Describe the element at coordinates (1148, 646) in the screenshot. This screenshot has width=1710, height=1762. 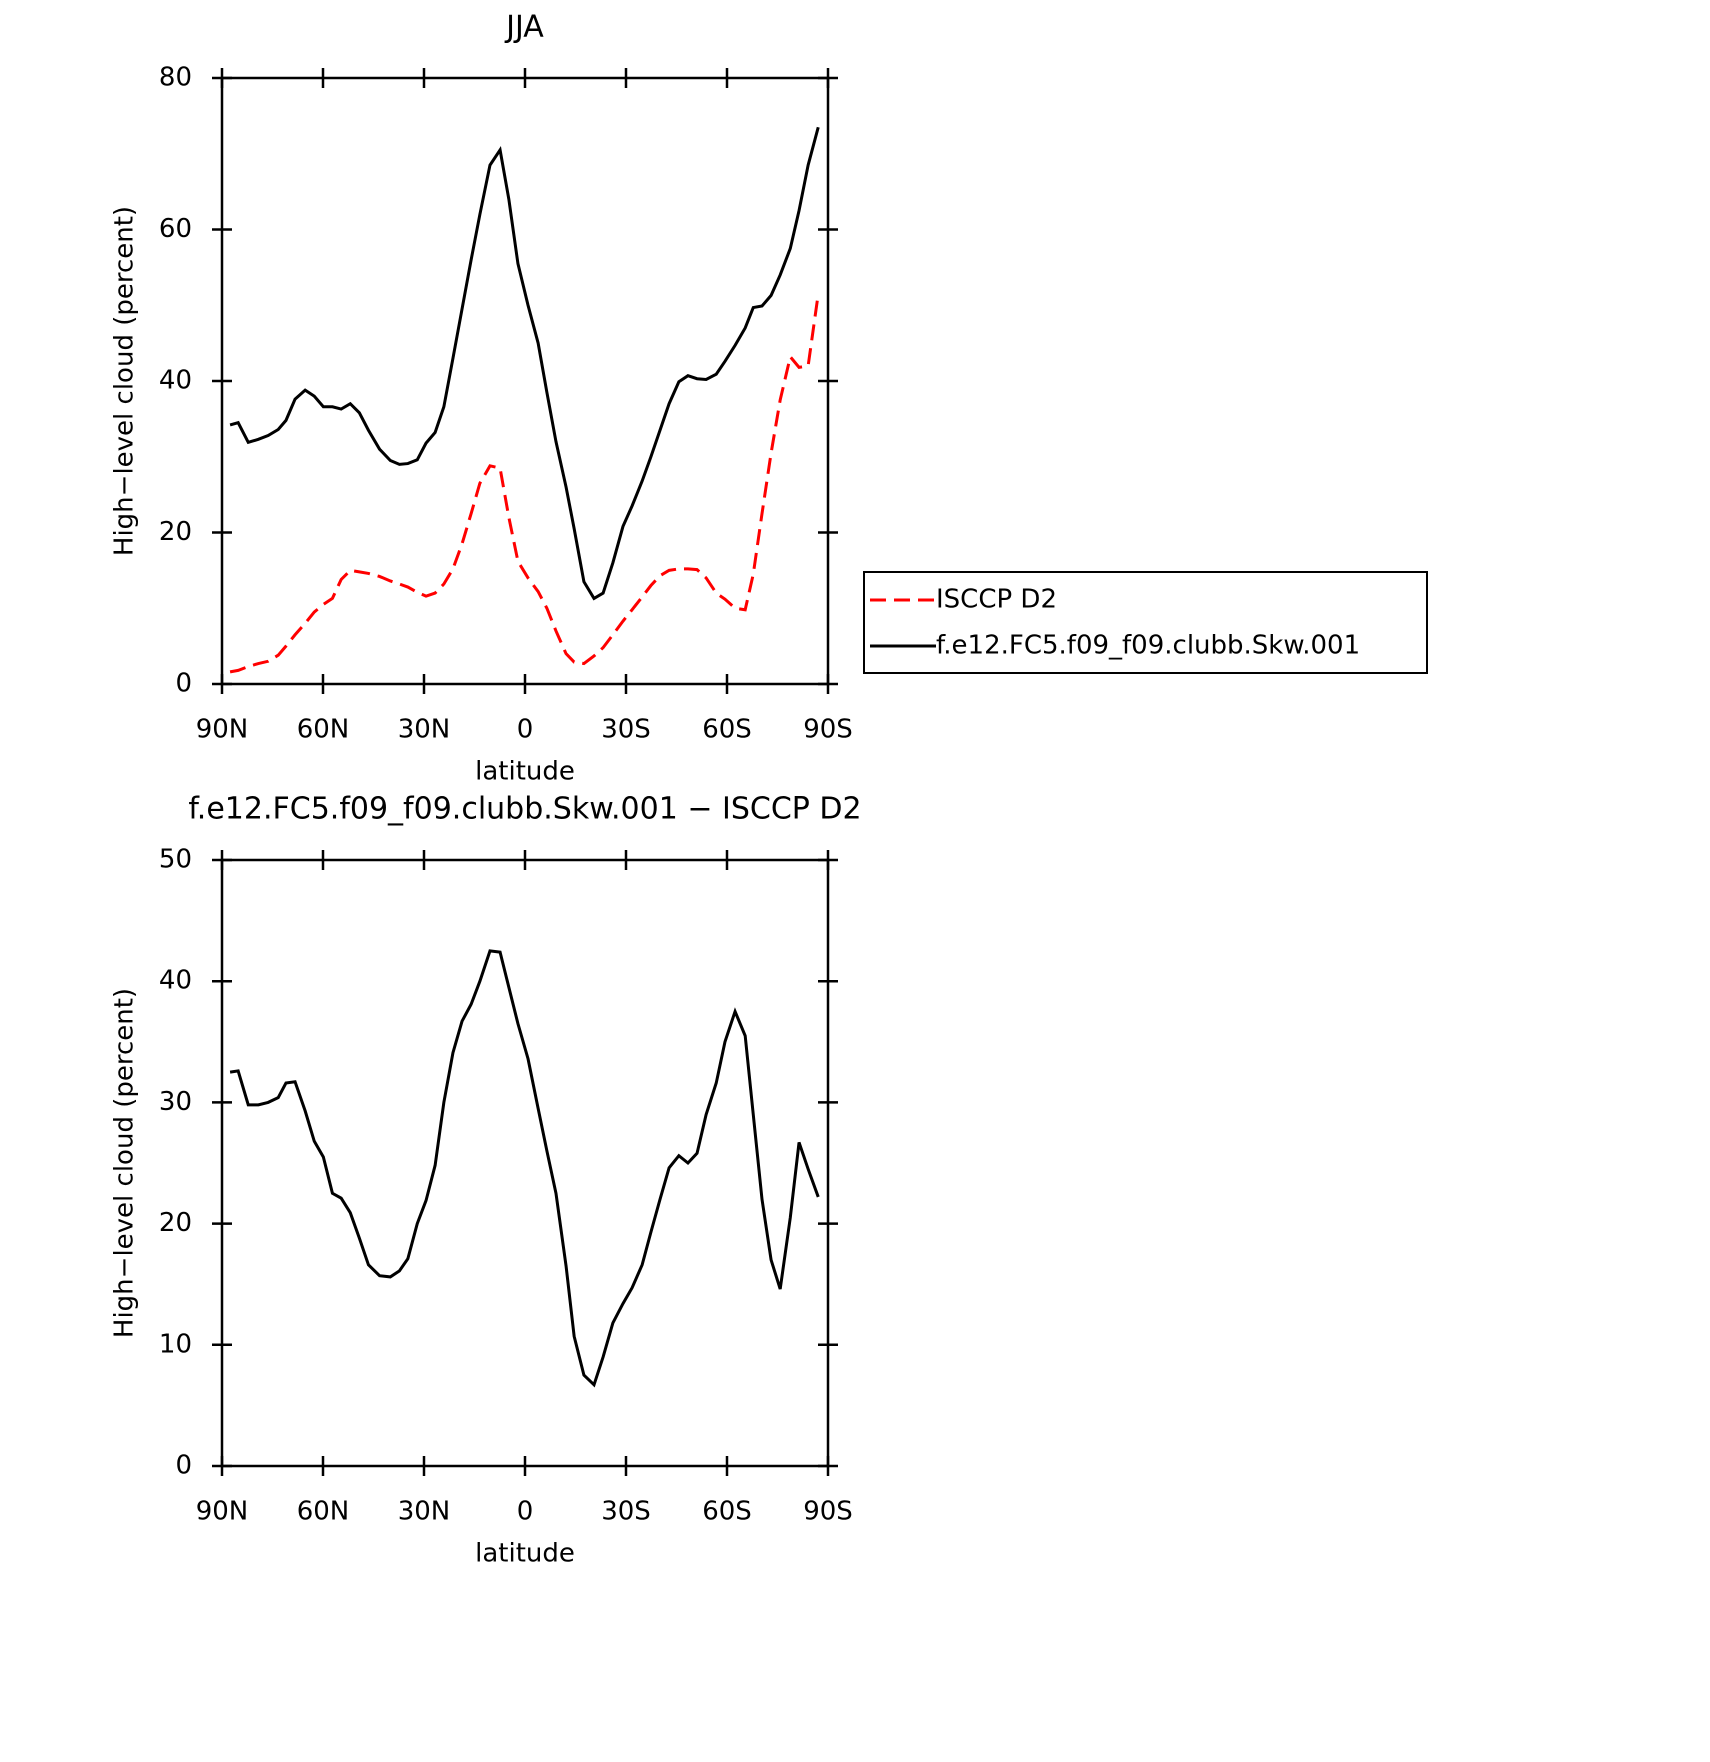
I see `legend-label: f.e12.FC5.f09_f09.clubb.Skw.001` at that location.